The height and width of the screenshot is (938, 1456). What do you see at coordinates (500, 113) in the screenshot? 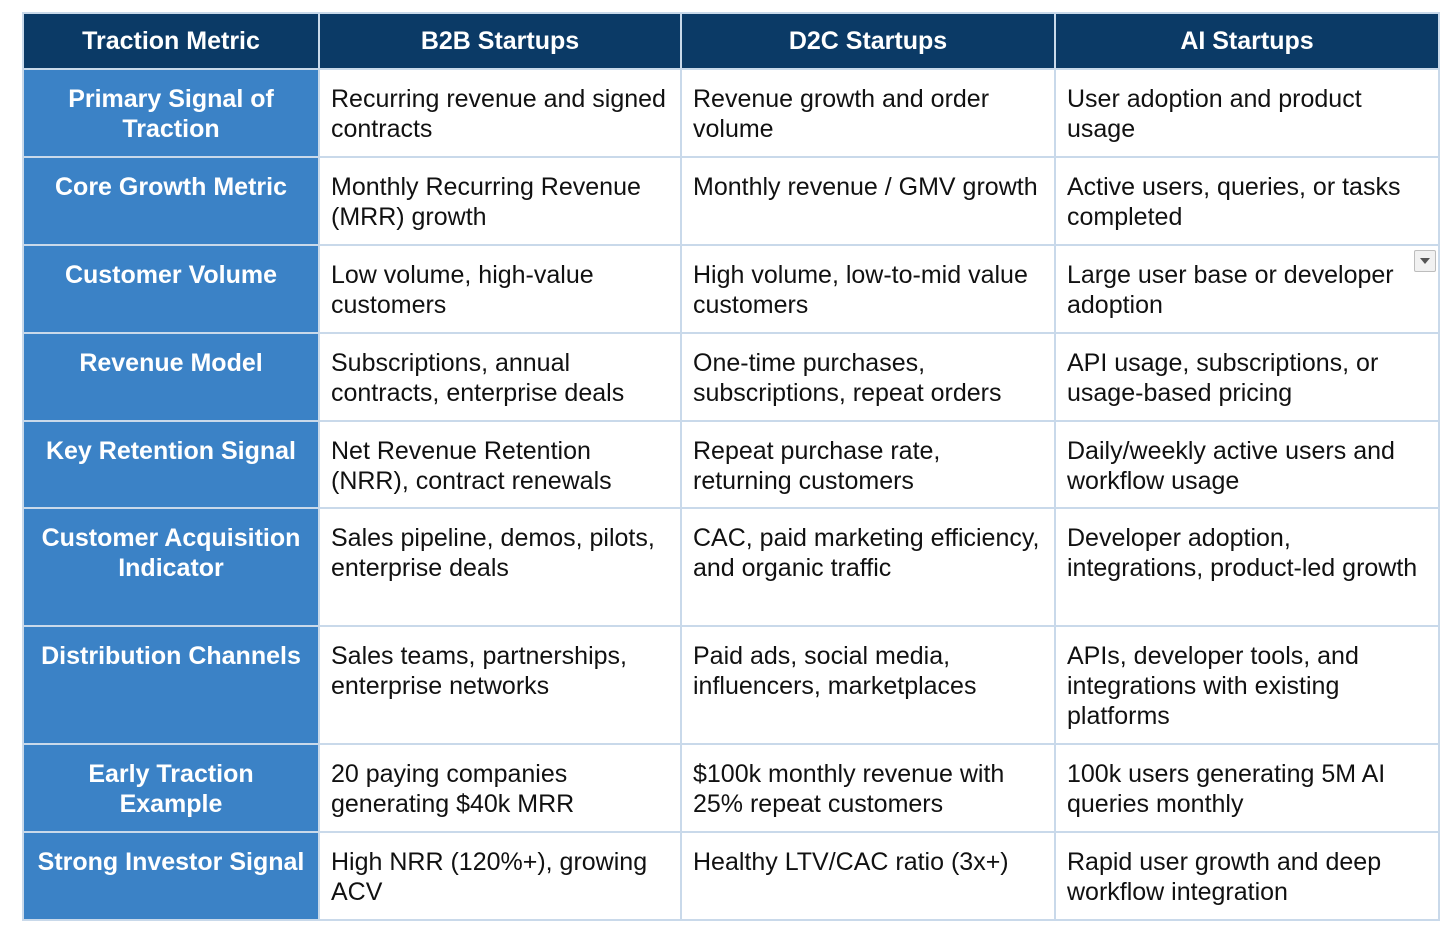
I see `b2b-cell: Recurring revenue and signed contracts` at bounding box center [500, 113].